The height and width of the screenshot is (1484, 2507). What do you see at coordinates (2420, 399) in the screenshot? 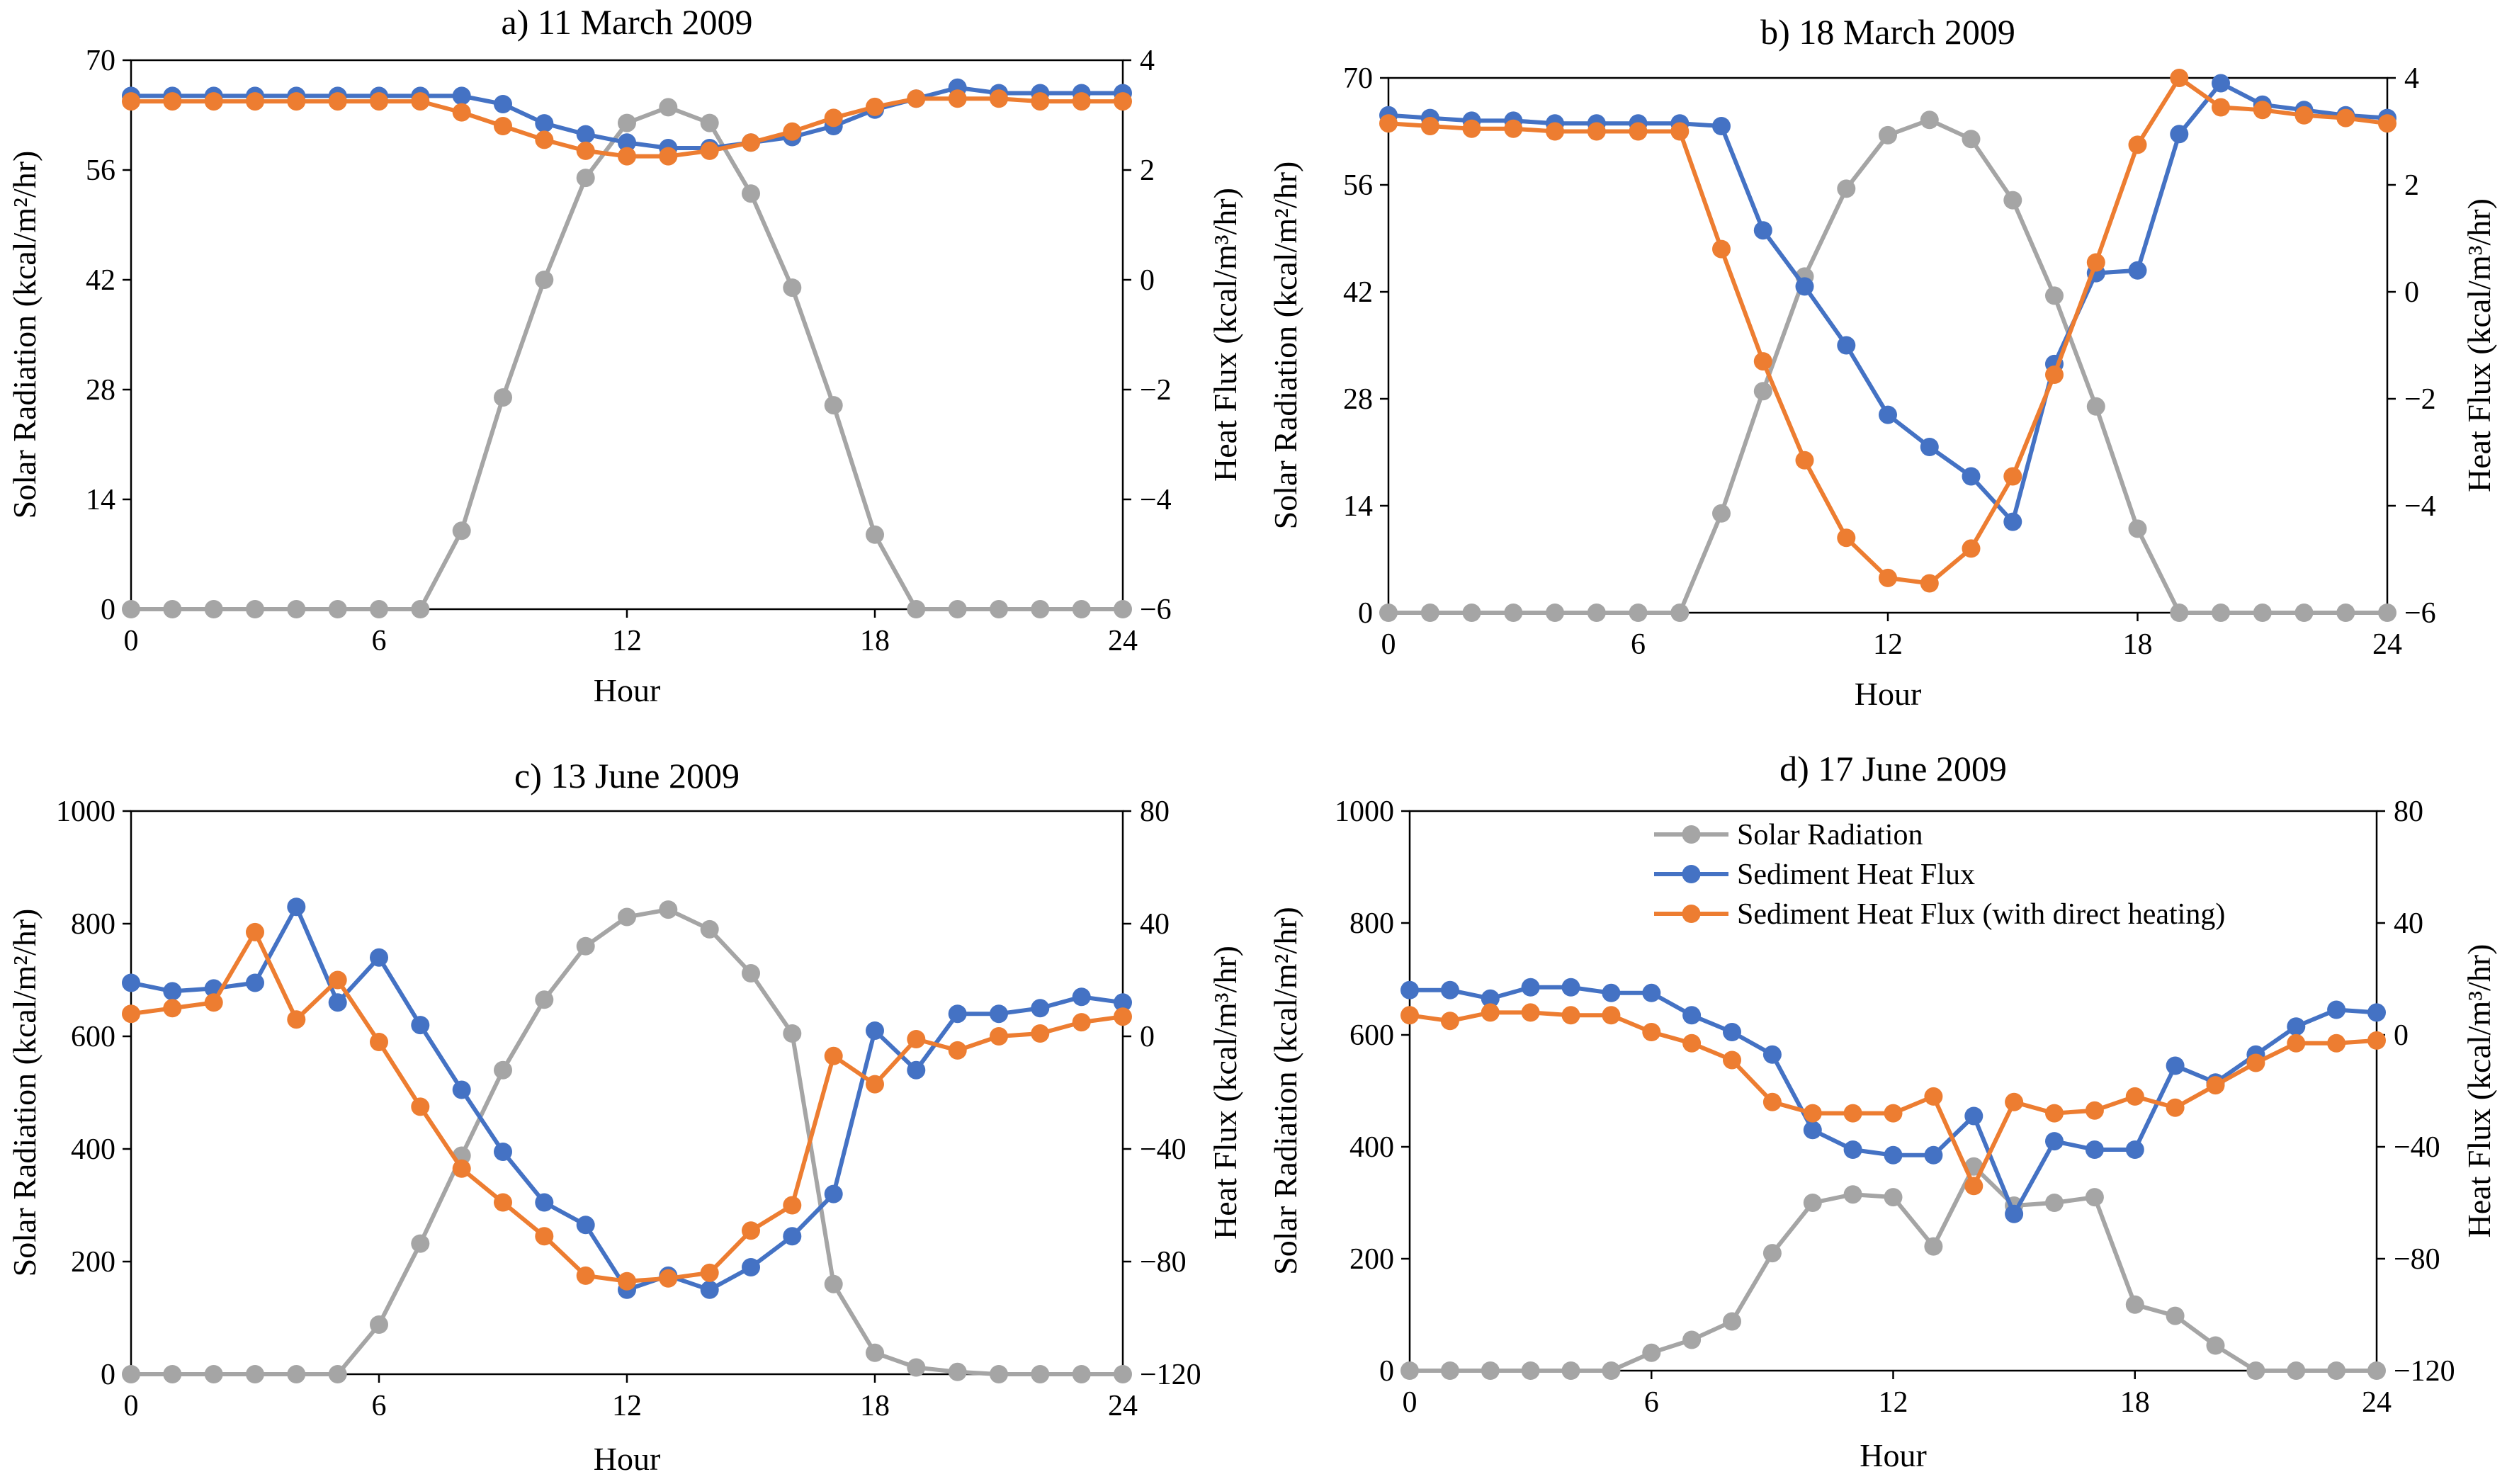
I see `y-right-tick-label: −2` at bounding box center [2420, 399].